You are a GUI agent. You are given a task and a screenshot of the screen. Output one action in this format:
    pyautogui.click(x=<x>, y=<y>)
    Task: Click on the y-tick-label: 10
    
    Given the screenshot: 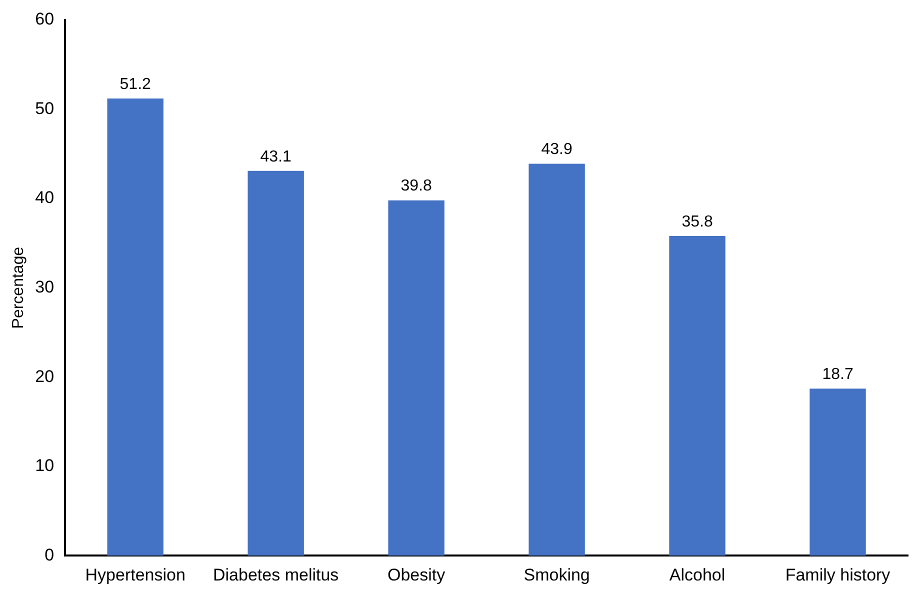 What is the action you would take?
    pyautogui.click(x=44, y=466)
    